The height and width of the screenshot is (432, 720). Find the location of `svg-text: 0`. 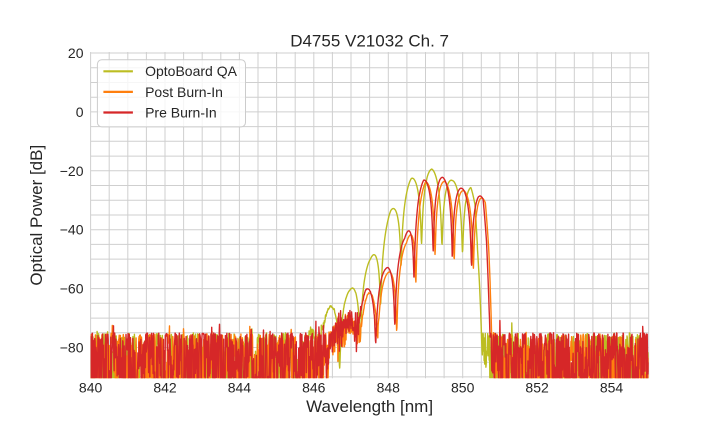

svg-text: 0 is located at coordinates (80, 112).